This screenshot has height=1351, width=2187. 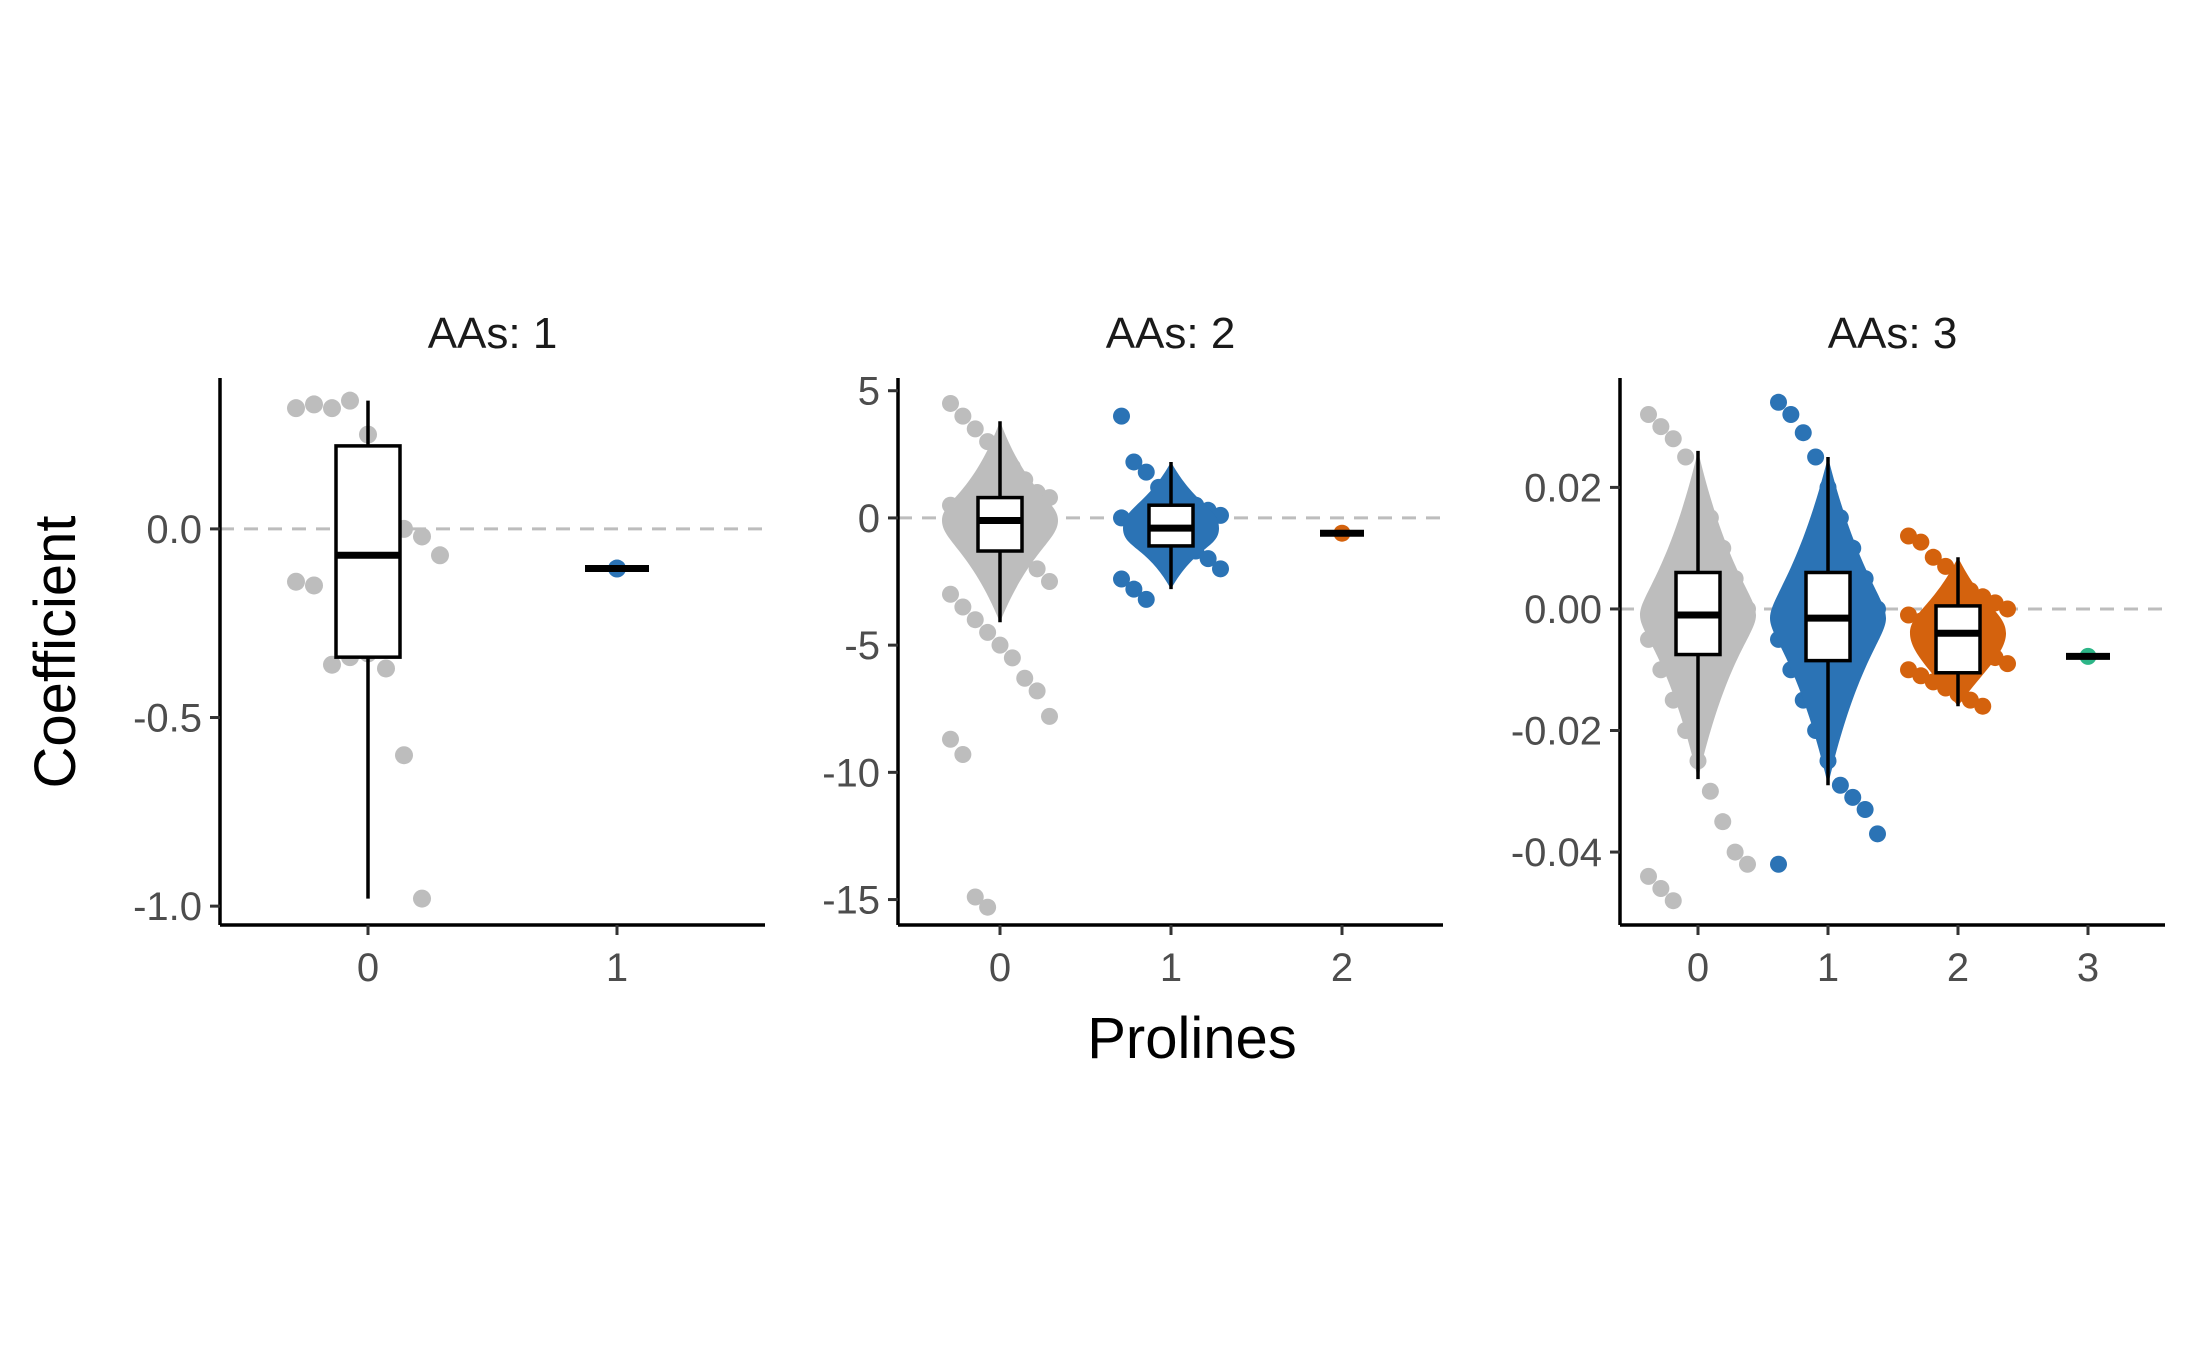 I want to click on panel-title: AAs: 3, so click(x=1893, y=333).